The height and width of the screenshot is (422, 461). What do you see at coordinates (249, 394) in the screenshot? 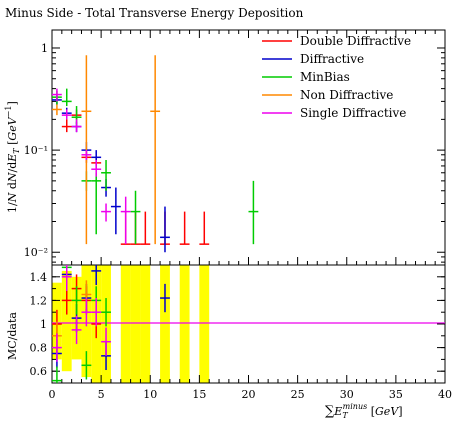
I see `x-tick-label: 20` at bounding box center [249, 394].